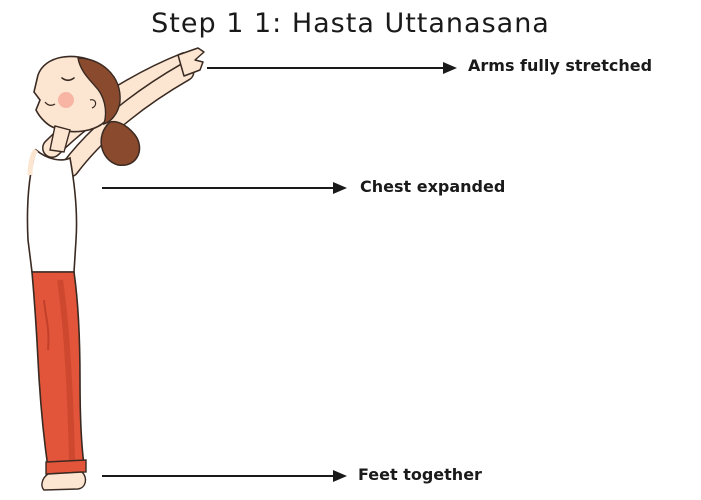  What do you see at coordinates (59, 373) in the screenshot?
I see `pants` at bounding box center [59, 373].